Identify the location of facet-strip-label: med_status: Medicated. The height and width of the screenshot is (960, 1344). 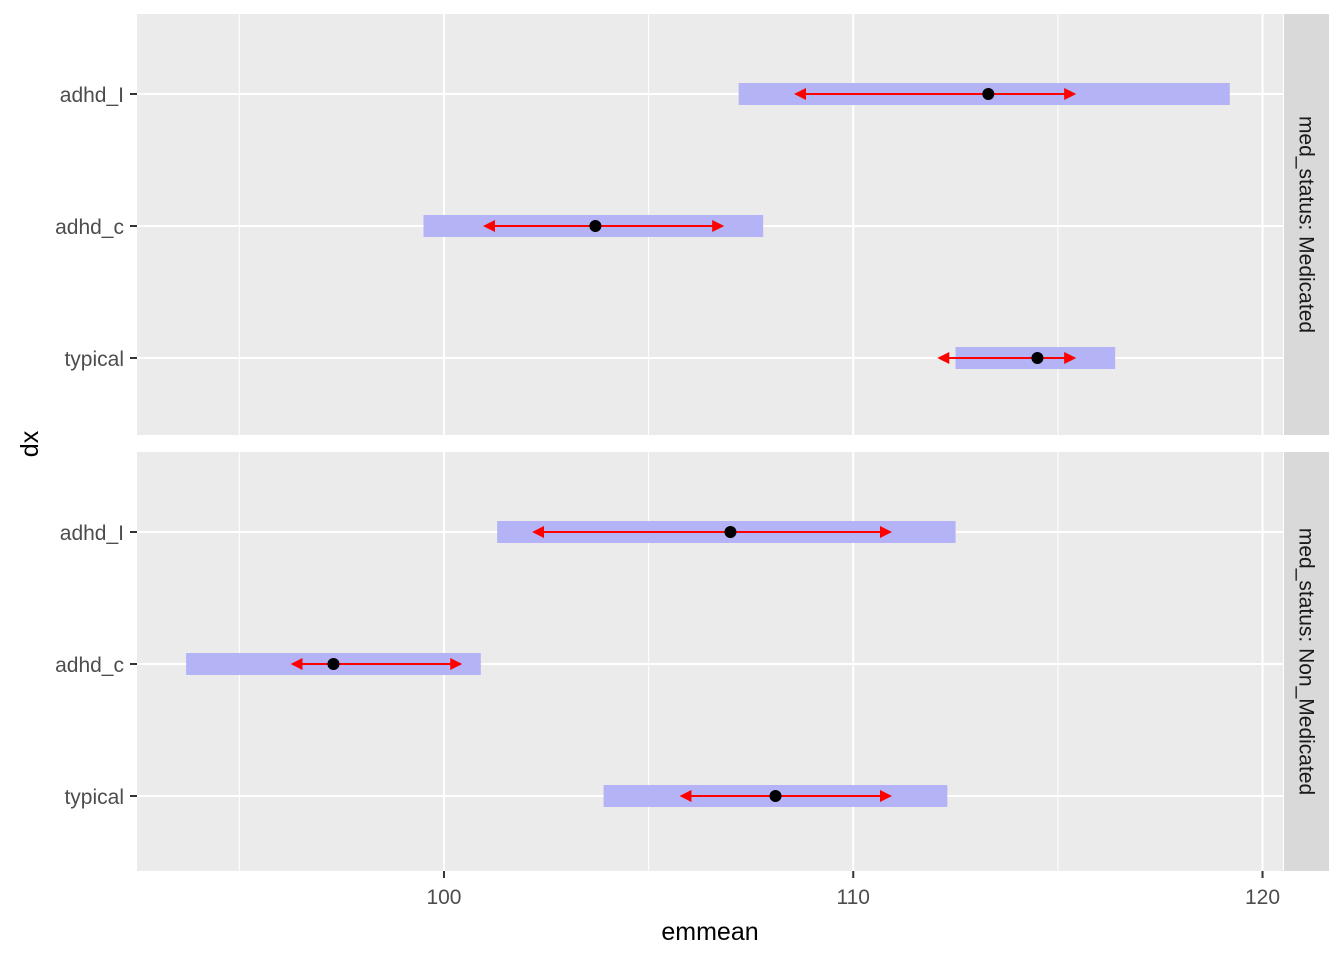
(1306, 224).